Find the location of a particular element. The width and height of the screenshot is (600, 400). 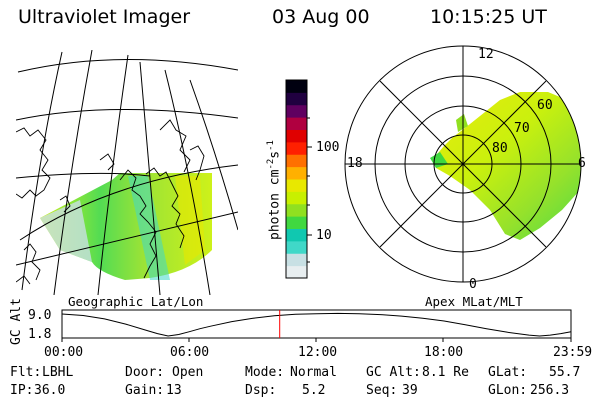

orbit-ytick-top: 9.0 is located at coordinates (40, 315).